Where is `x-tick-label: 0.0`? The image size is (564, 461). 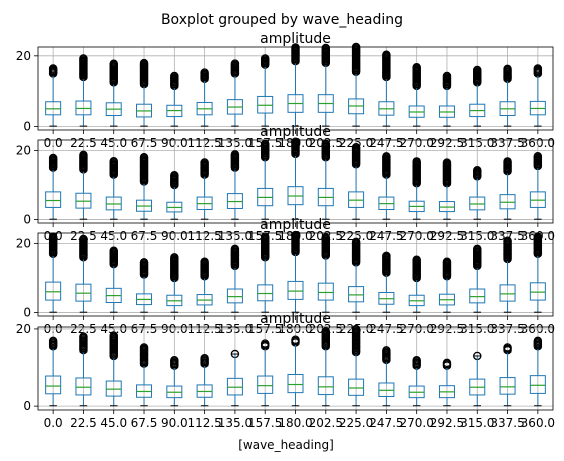 x-tick-label: 0.0 is located at coordinates (53, 423).